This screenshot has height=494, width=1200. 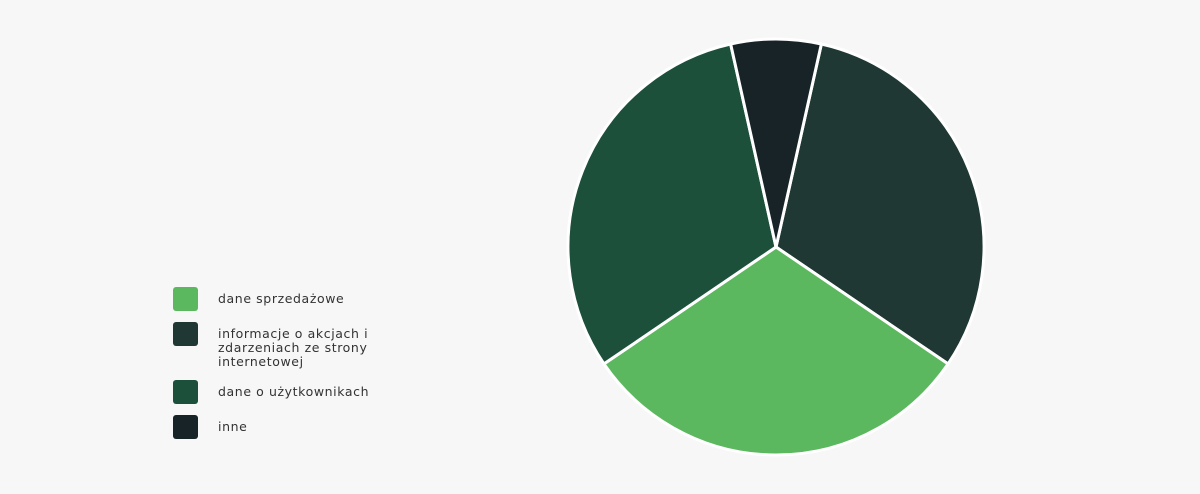 I want to click on legend-item: dane sprzedażowe, so click(x=318, y=299).